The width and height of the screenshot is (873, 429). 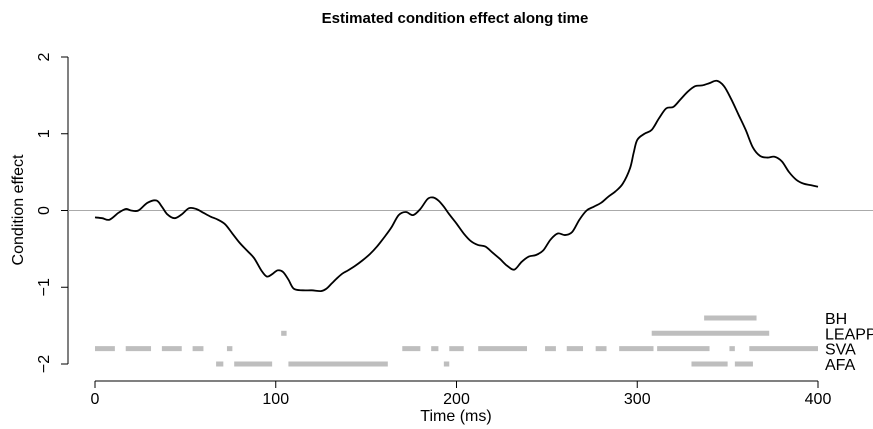 What do you see at coordinates (44, 210) in the screenshot?
I see `y-tick-label: 0` at bounding box center [44, 210].